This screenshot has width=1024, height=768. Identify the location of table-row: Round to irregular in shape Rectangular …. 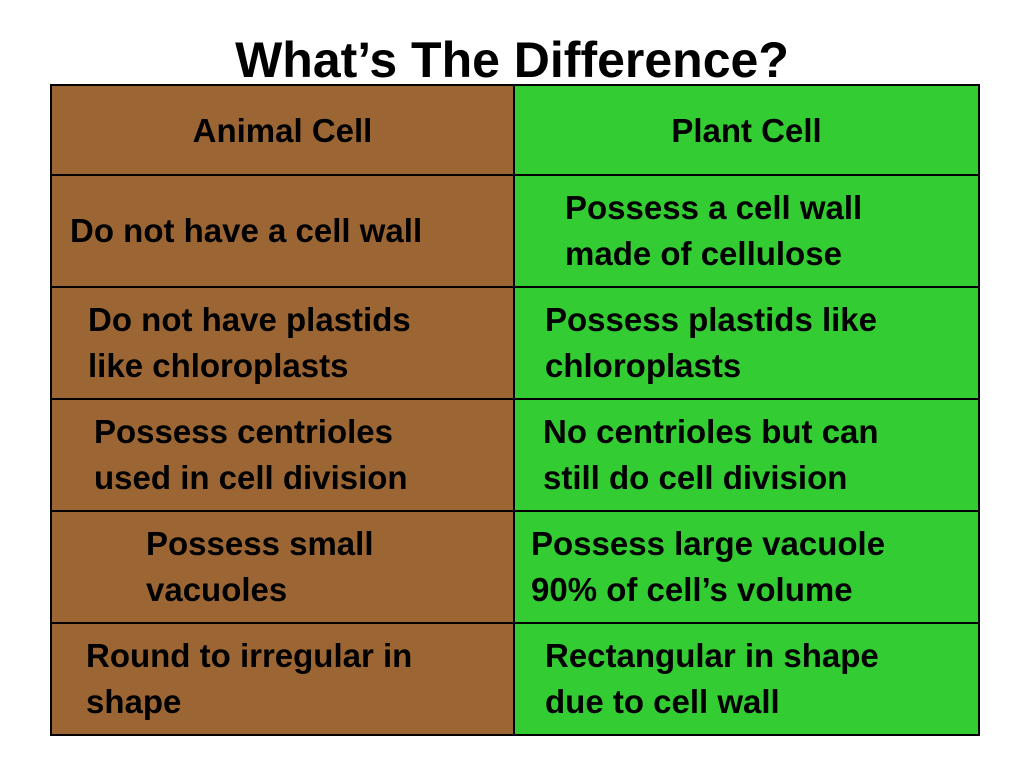
(515, 679).